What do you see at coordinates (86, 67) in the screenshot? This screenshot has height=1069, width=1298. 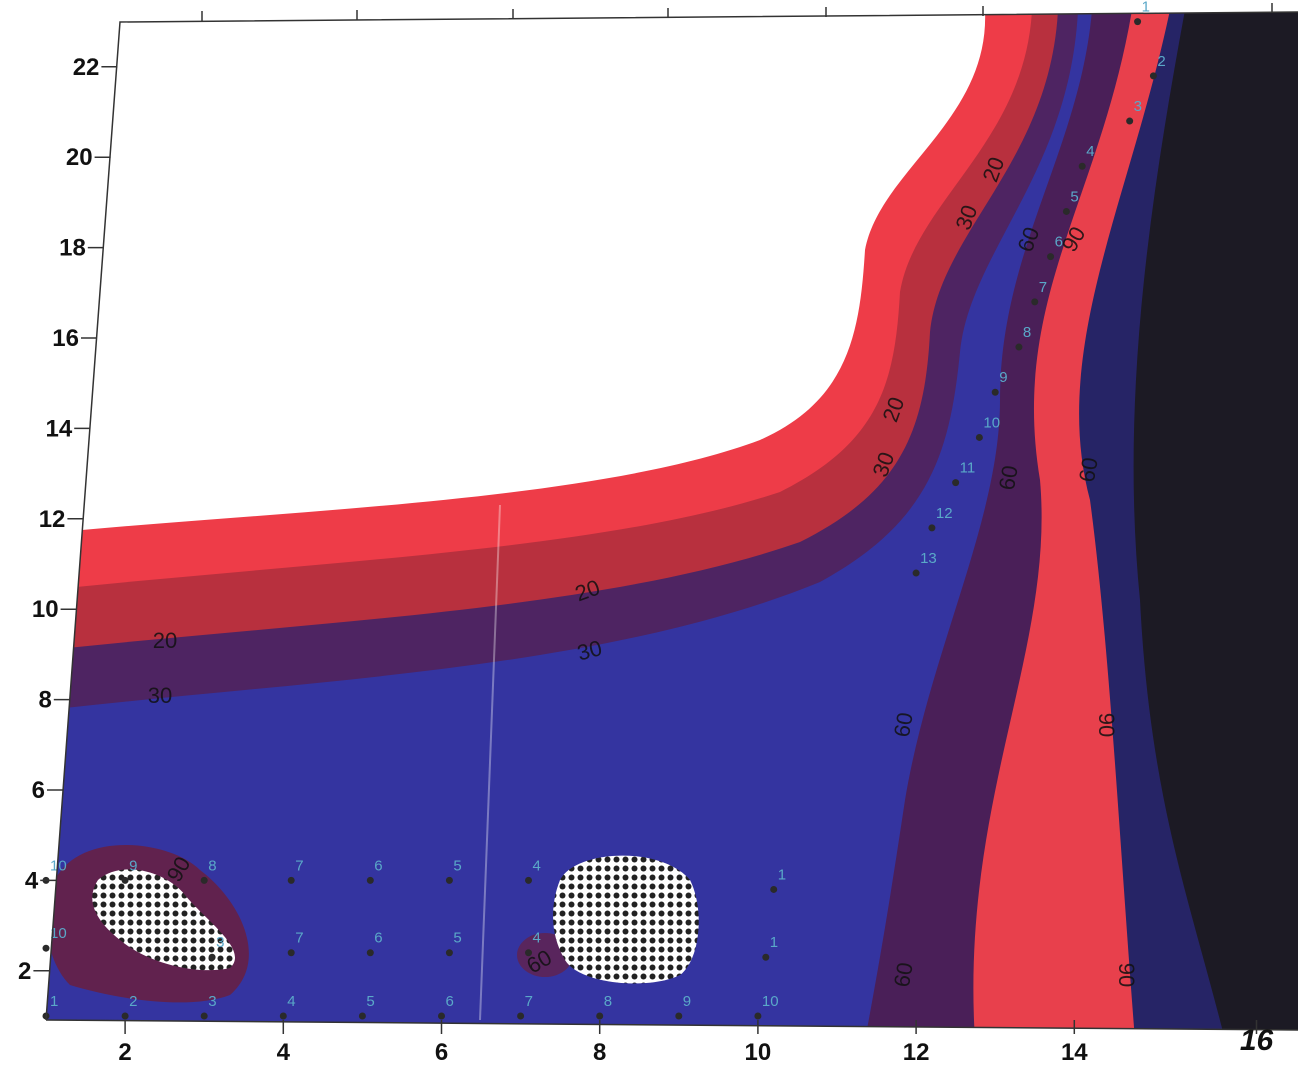 I see `y-tick-label: 22` at bounding box center [86, 67].